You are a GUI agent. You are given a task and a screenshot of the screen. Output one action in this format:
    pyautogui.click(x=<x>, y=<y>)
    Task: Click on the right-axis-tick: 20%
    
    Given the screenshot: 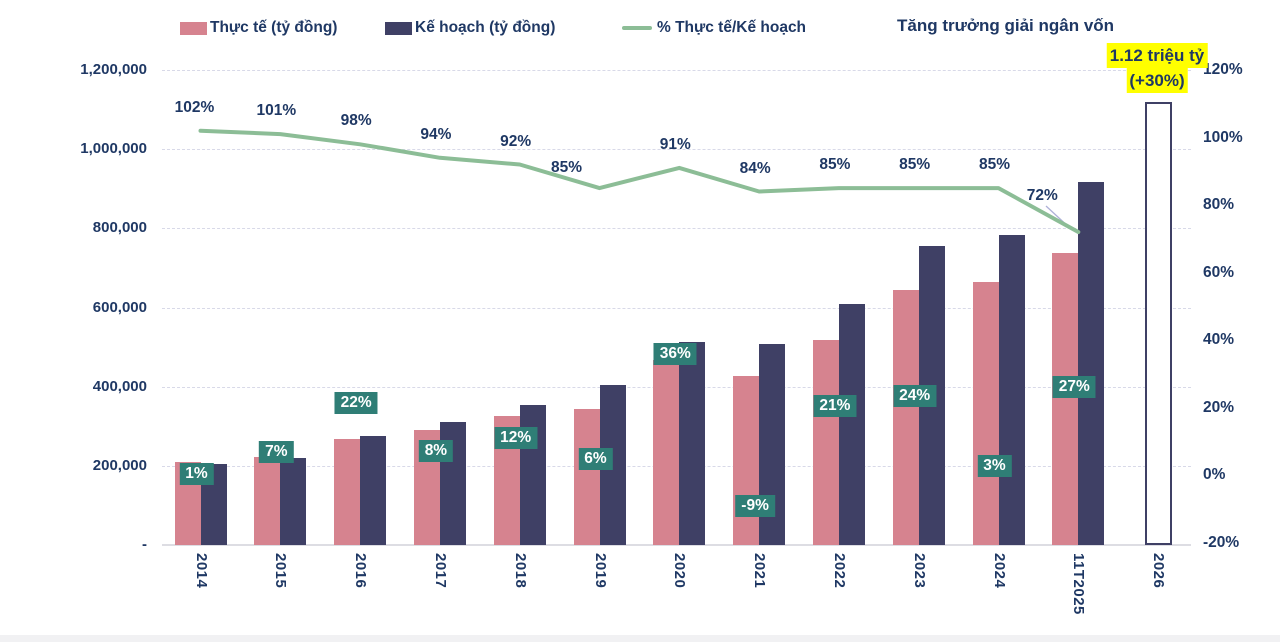 What is the action you would take?
    pyautogui.click(x=1219, y=407)
    